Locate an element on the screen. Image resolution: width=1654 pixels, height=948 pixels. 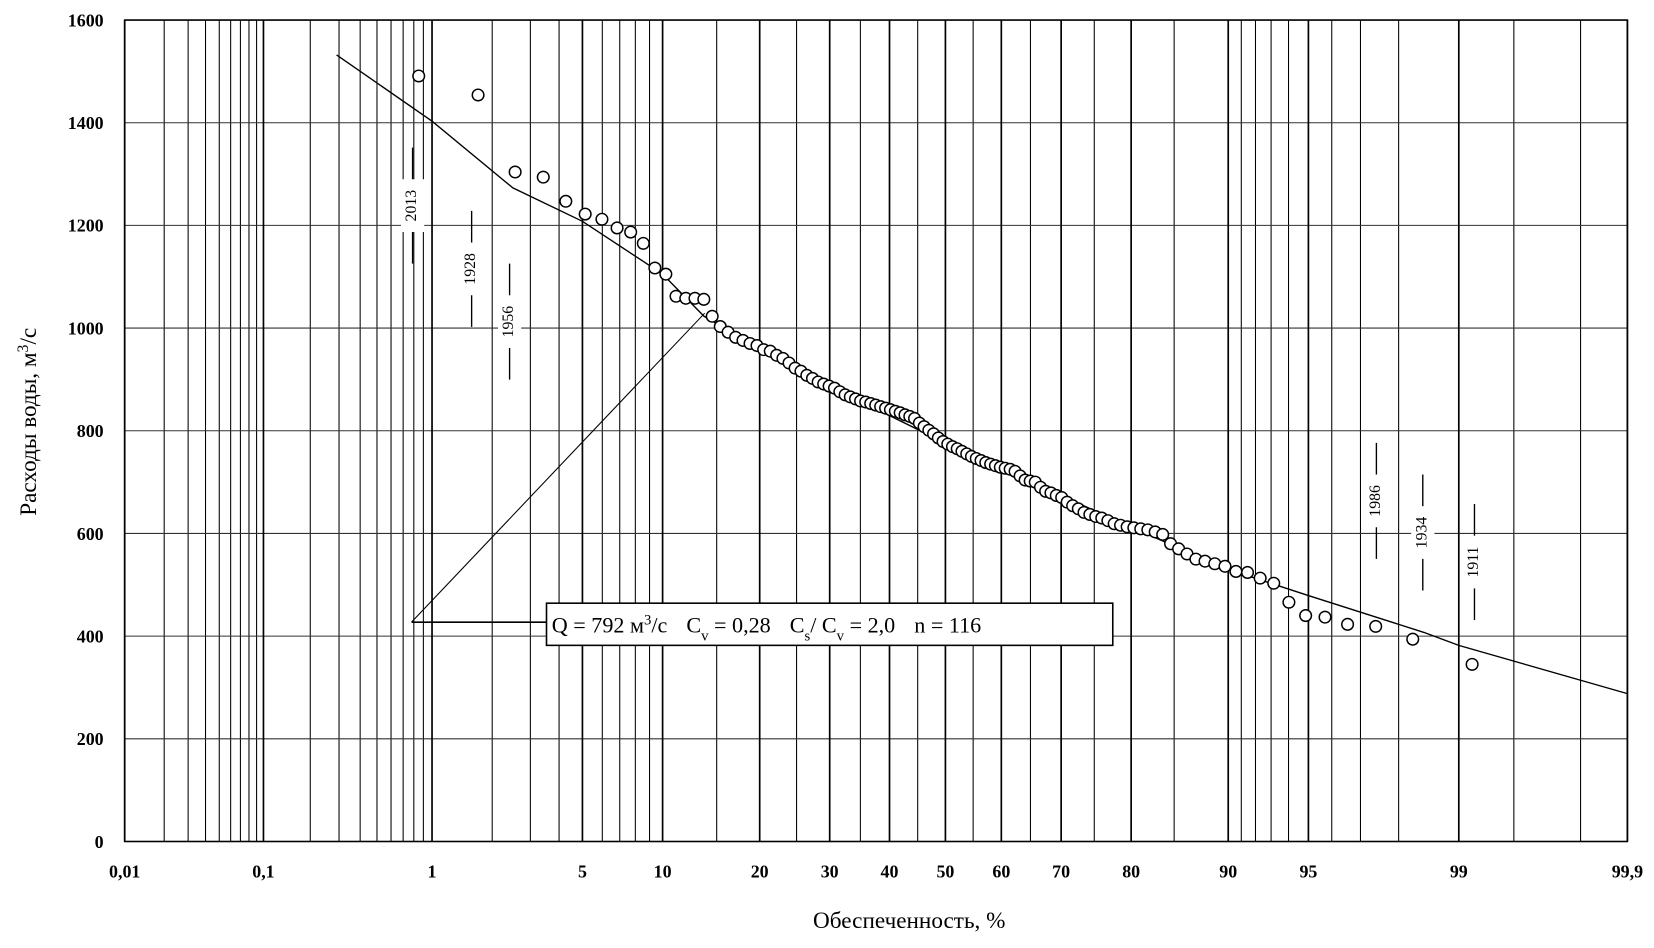
stats-part: = 2,0 is located at coordinates (869, 625).